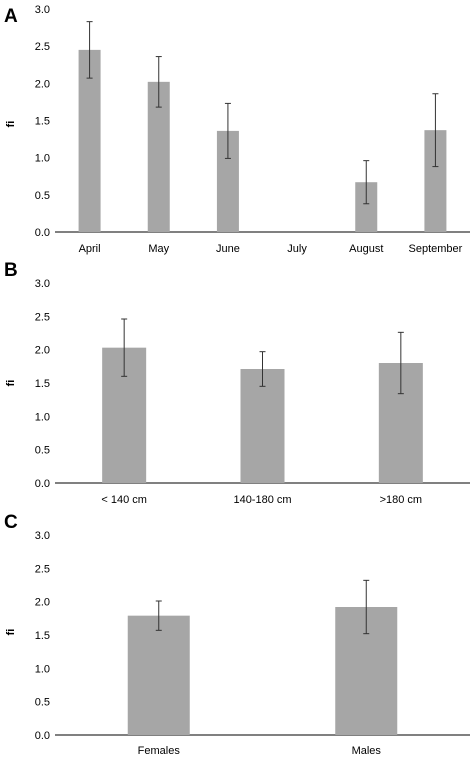 The width and height of the screenshot is (474, 758). I want to click on x-tick-label: July, so click(297, 249).